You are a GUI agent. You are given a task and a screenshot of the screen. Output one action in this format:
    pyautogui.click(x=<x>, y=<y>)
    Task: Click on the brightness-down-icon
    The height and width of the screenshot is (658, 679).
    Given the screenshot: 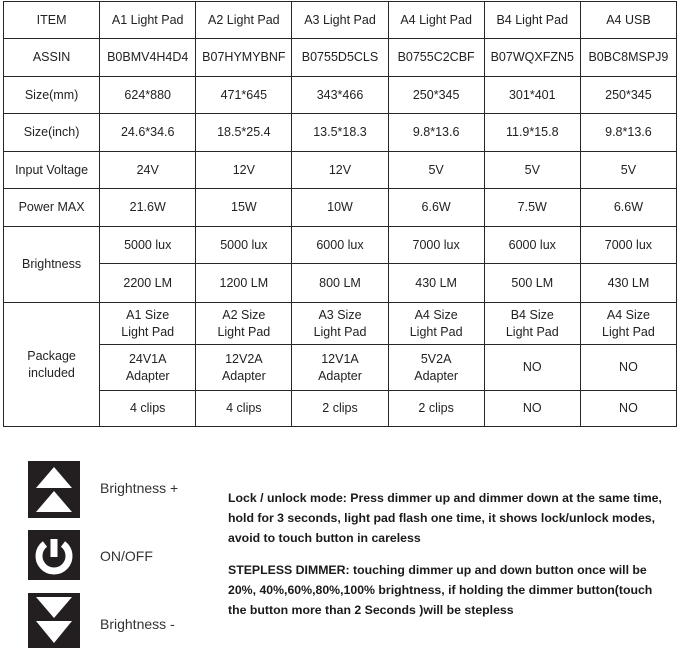 What is the action you would take?
    pyautogui.click(x=54, y=620)
    